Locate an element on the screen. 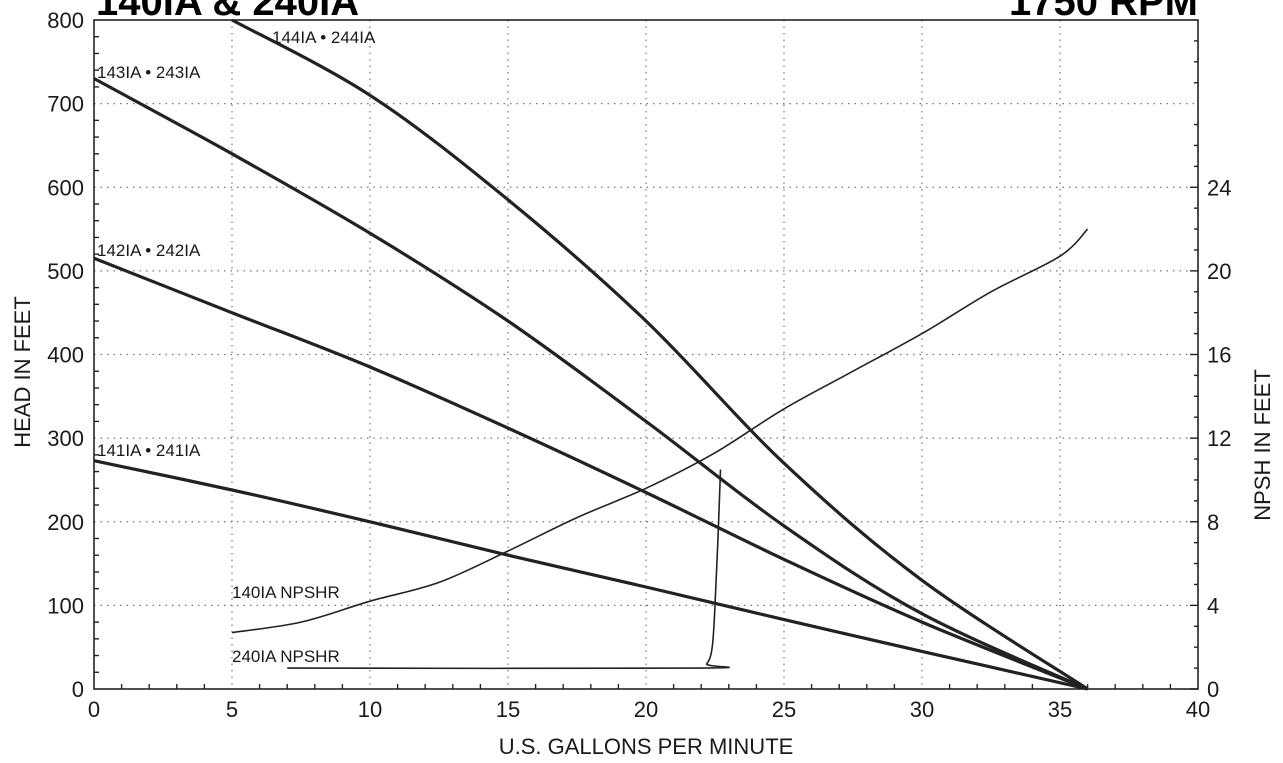 The image size is (1283, 763). x-tick-label: 0 is located at coordinates (94, 709).